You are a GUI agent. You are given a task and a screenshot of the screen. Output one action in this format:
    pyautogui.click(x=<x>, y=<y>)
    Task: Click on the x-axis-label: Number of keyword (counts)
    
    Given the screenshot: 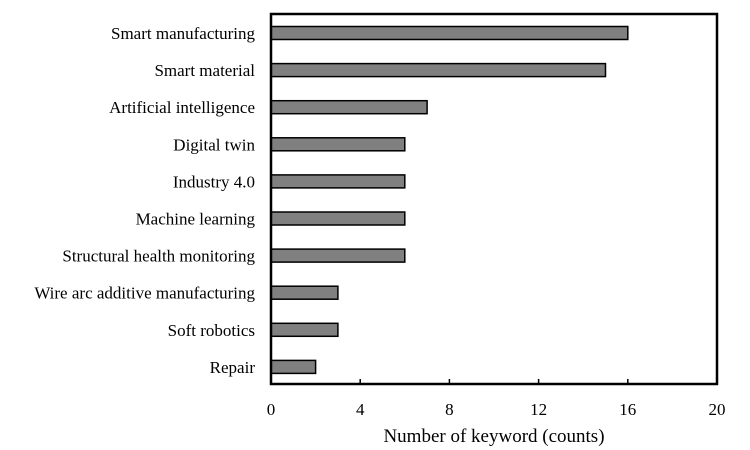 What is the action you would take?
    pyautogui.click(x=493, y=436)
    